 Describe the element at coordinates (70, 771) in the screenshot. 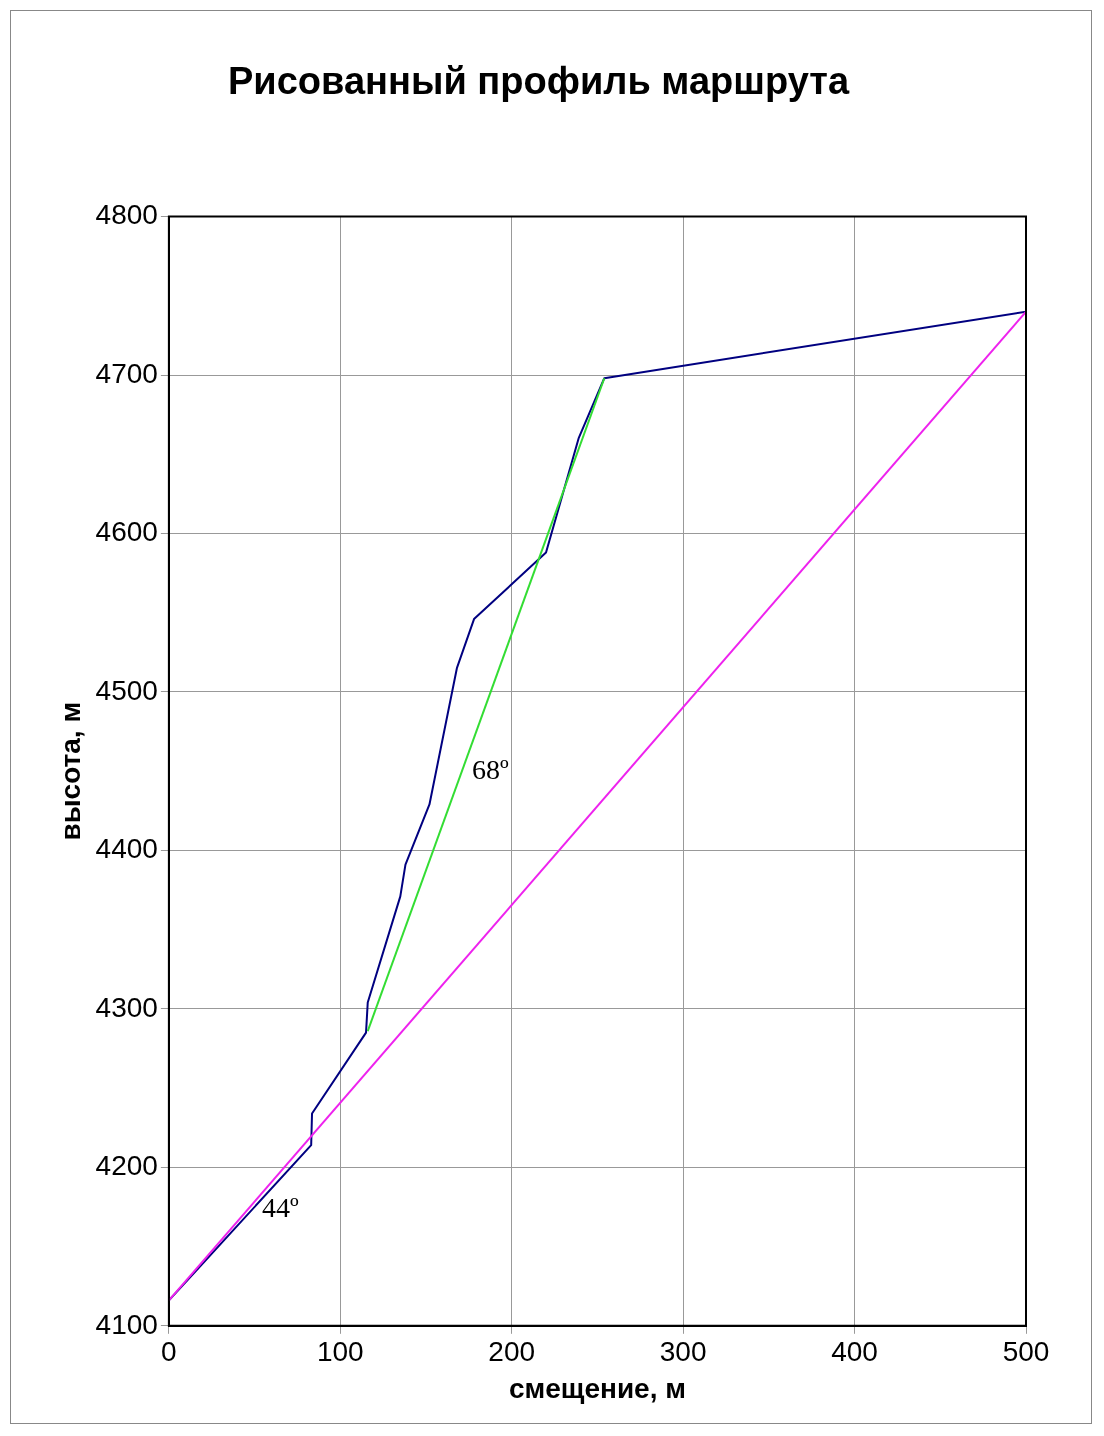

I see `y-axis-title: высота, м` at that location.